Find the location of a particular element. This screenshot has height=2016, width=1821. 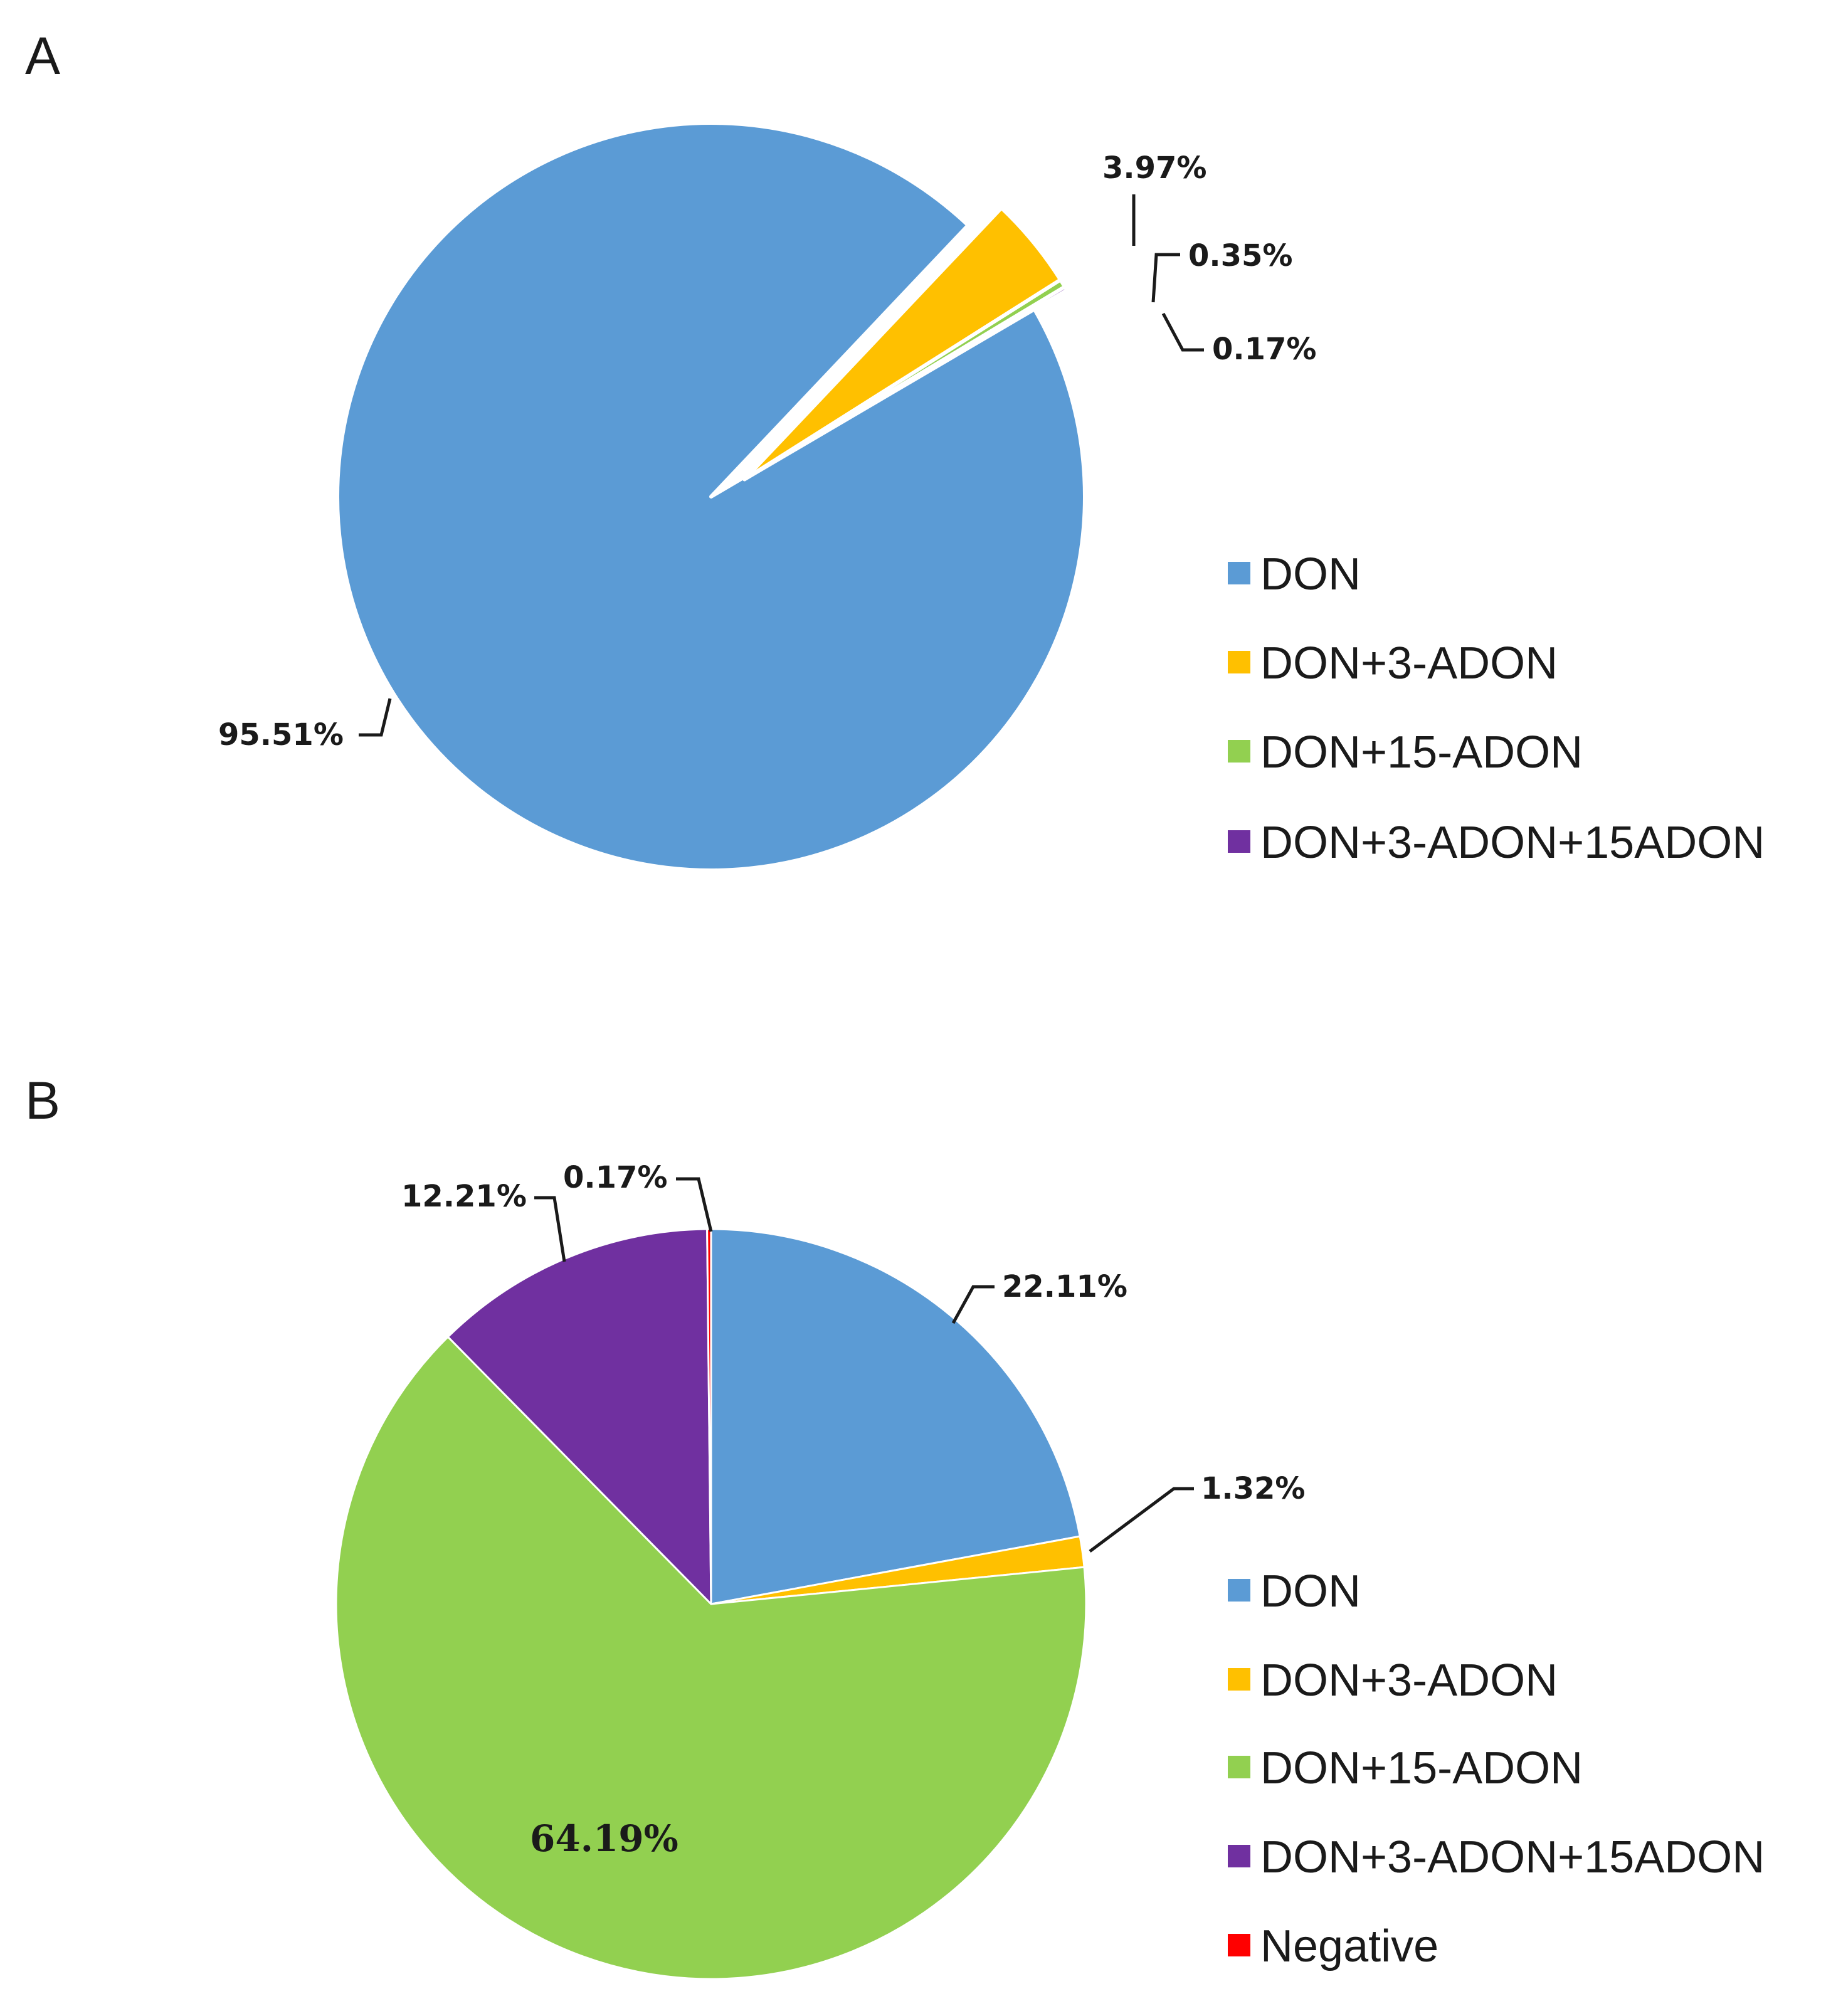

legend-a-entry-2: DON+15-ADON is located at coordinates (1422, 752).